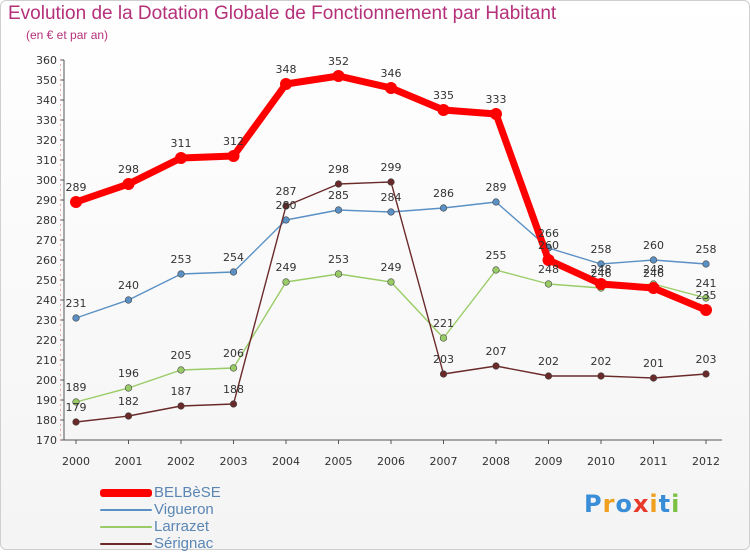 Image resolution: width=750 pixels, height=552 pixels. Describe the element at coordinates (129, 461) in the screenshot. I see `x-tick-label: 2001` at that location.